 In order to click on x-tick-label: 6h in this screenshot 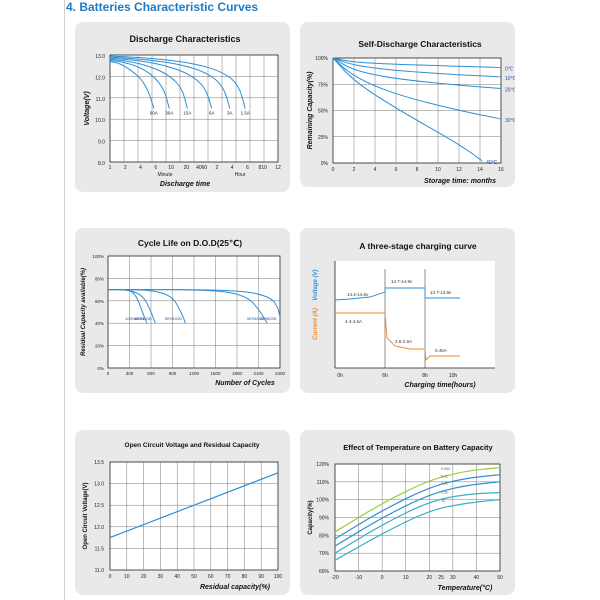, I will do `click(385, 376)`.